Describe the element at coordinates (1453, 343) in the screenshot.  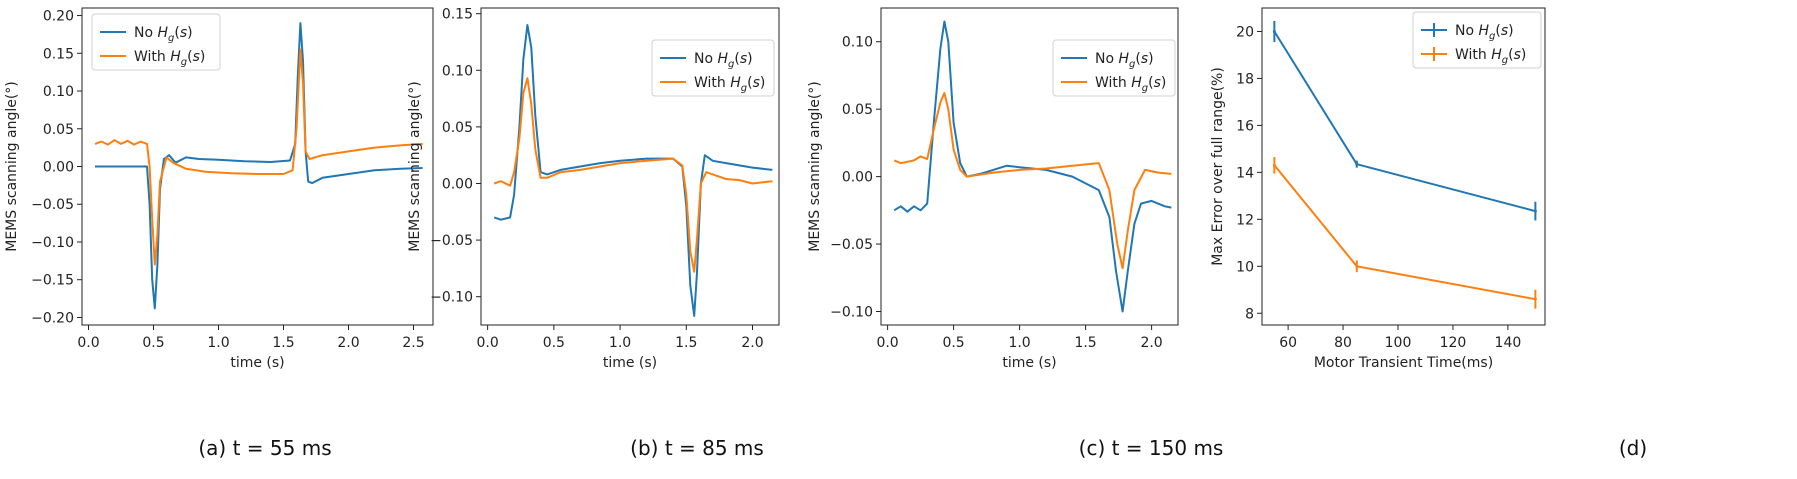
I see `x-tick-label: 120` at that location.